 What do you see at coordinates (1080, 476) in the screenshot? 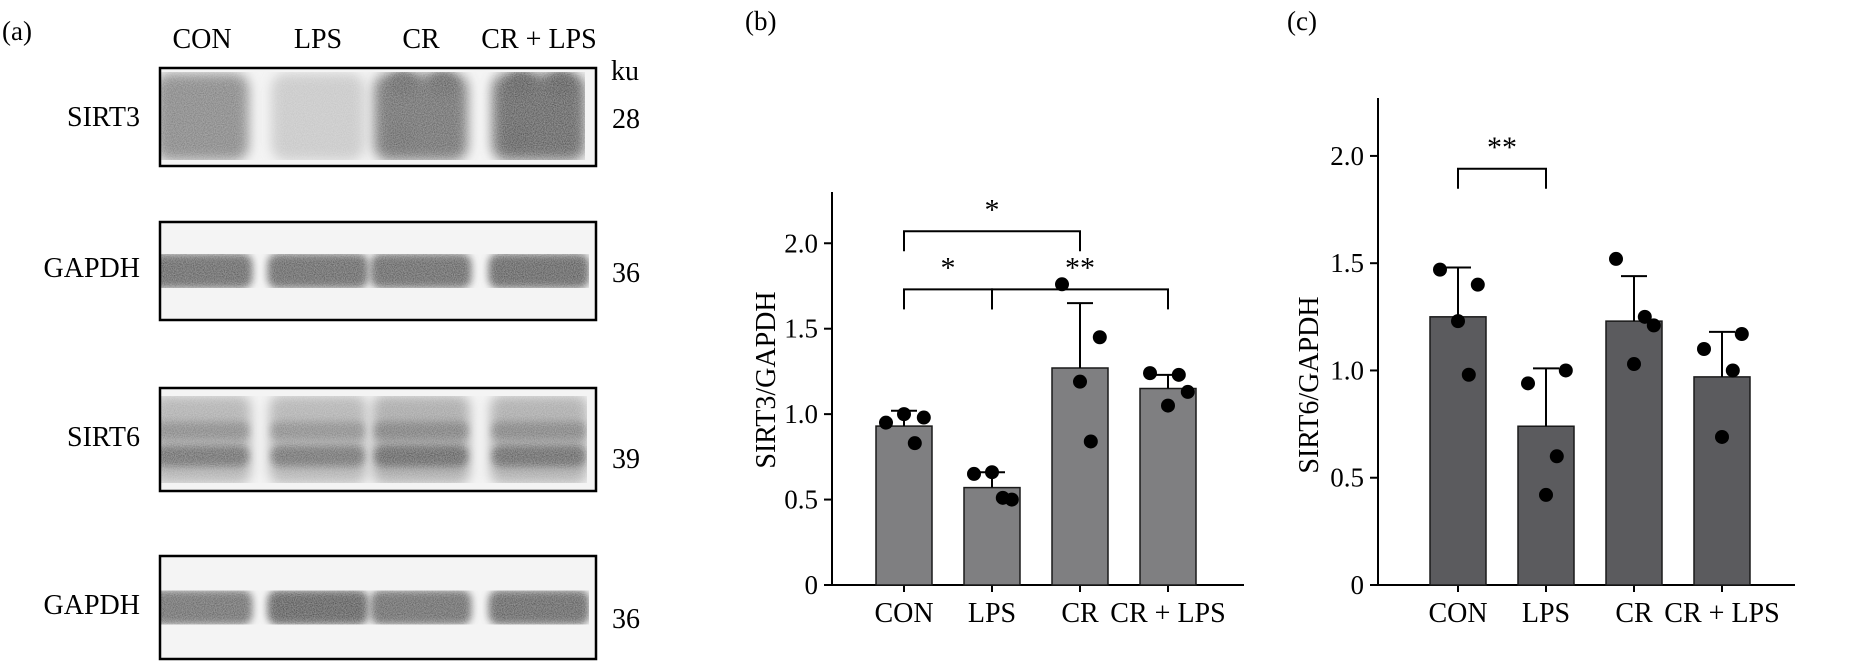
I see `bar-cr` at bounding box center [1080, 476].